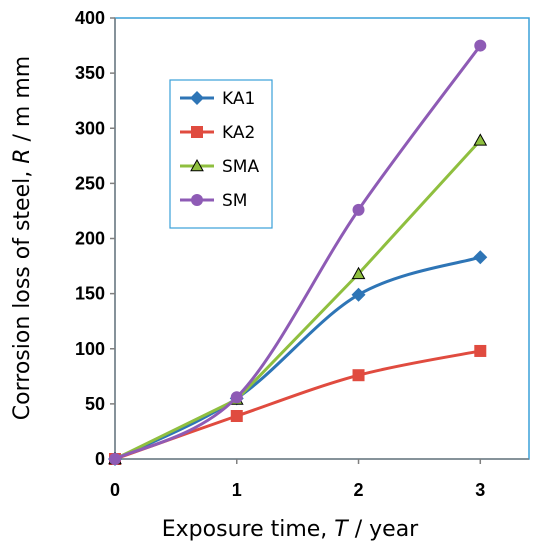  I want to click on y-tick-label: 150, so click(90, 294).